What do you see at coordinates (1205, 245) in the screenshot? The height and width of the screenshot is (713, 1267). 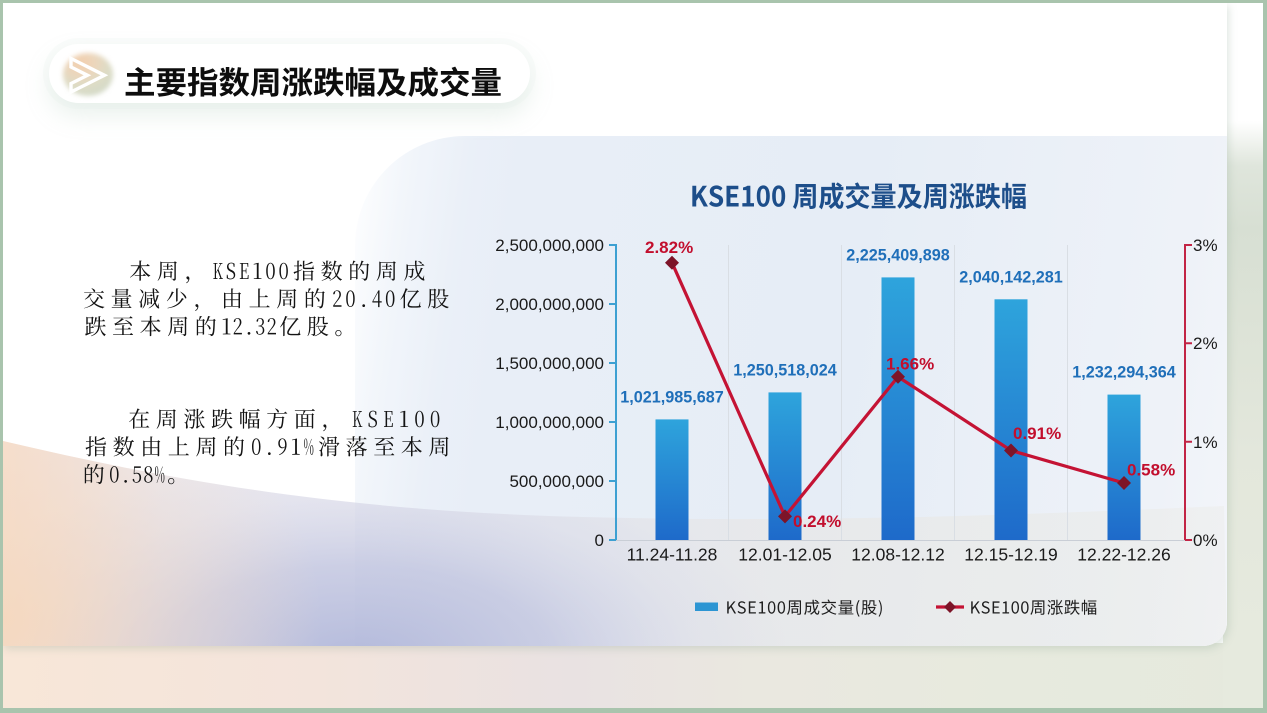 I see `svg-text: 3%` at bounding box center [1205, 245].